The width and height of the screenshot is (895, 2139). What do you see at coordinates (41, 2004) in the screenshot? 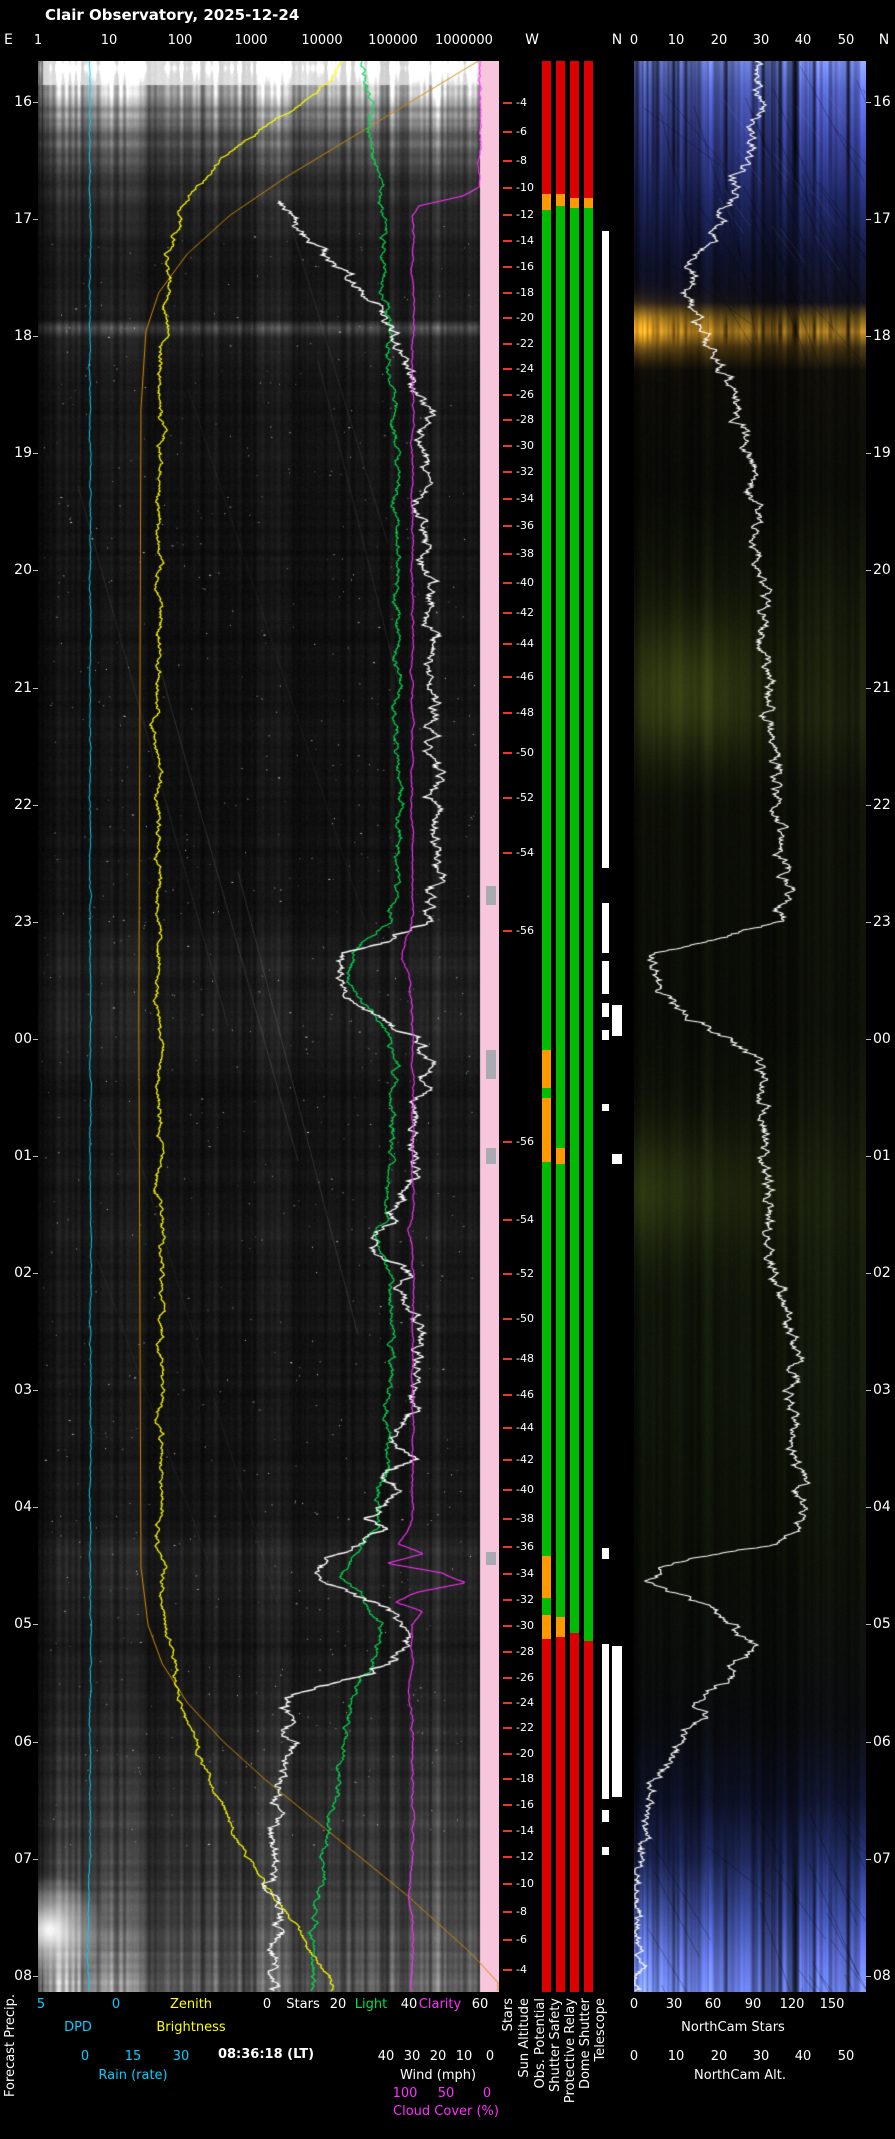
I see `dpd-axis-max: 5` at bounding box center [41, 2004].